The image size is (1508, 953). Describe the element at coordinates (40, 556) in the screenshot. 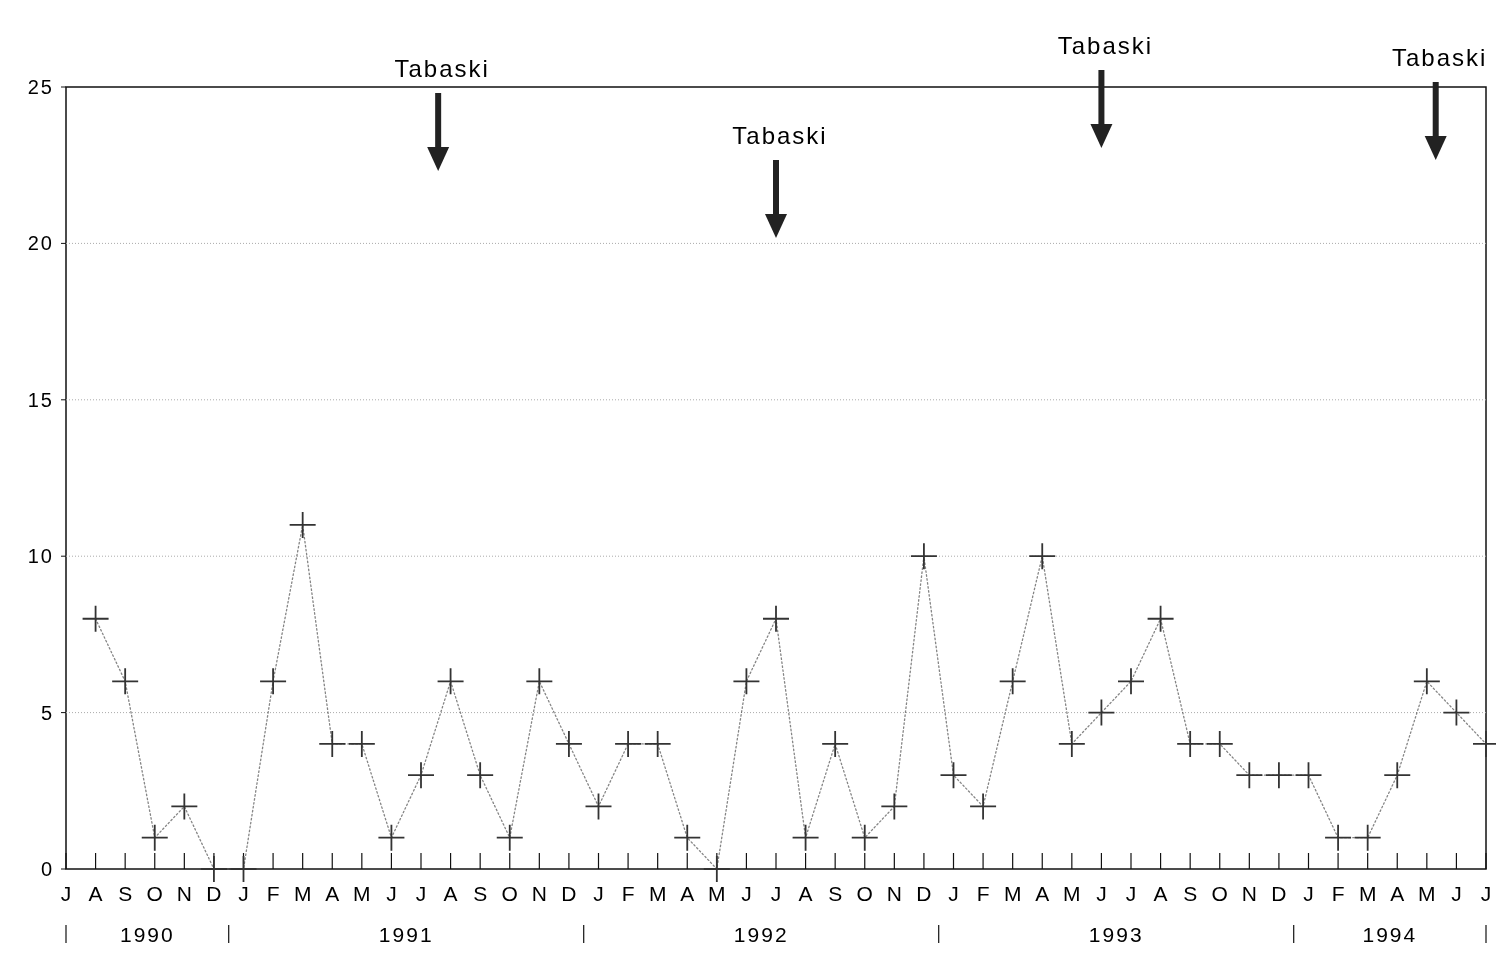

I see `y-tick-label: 10` at that location.